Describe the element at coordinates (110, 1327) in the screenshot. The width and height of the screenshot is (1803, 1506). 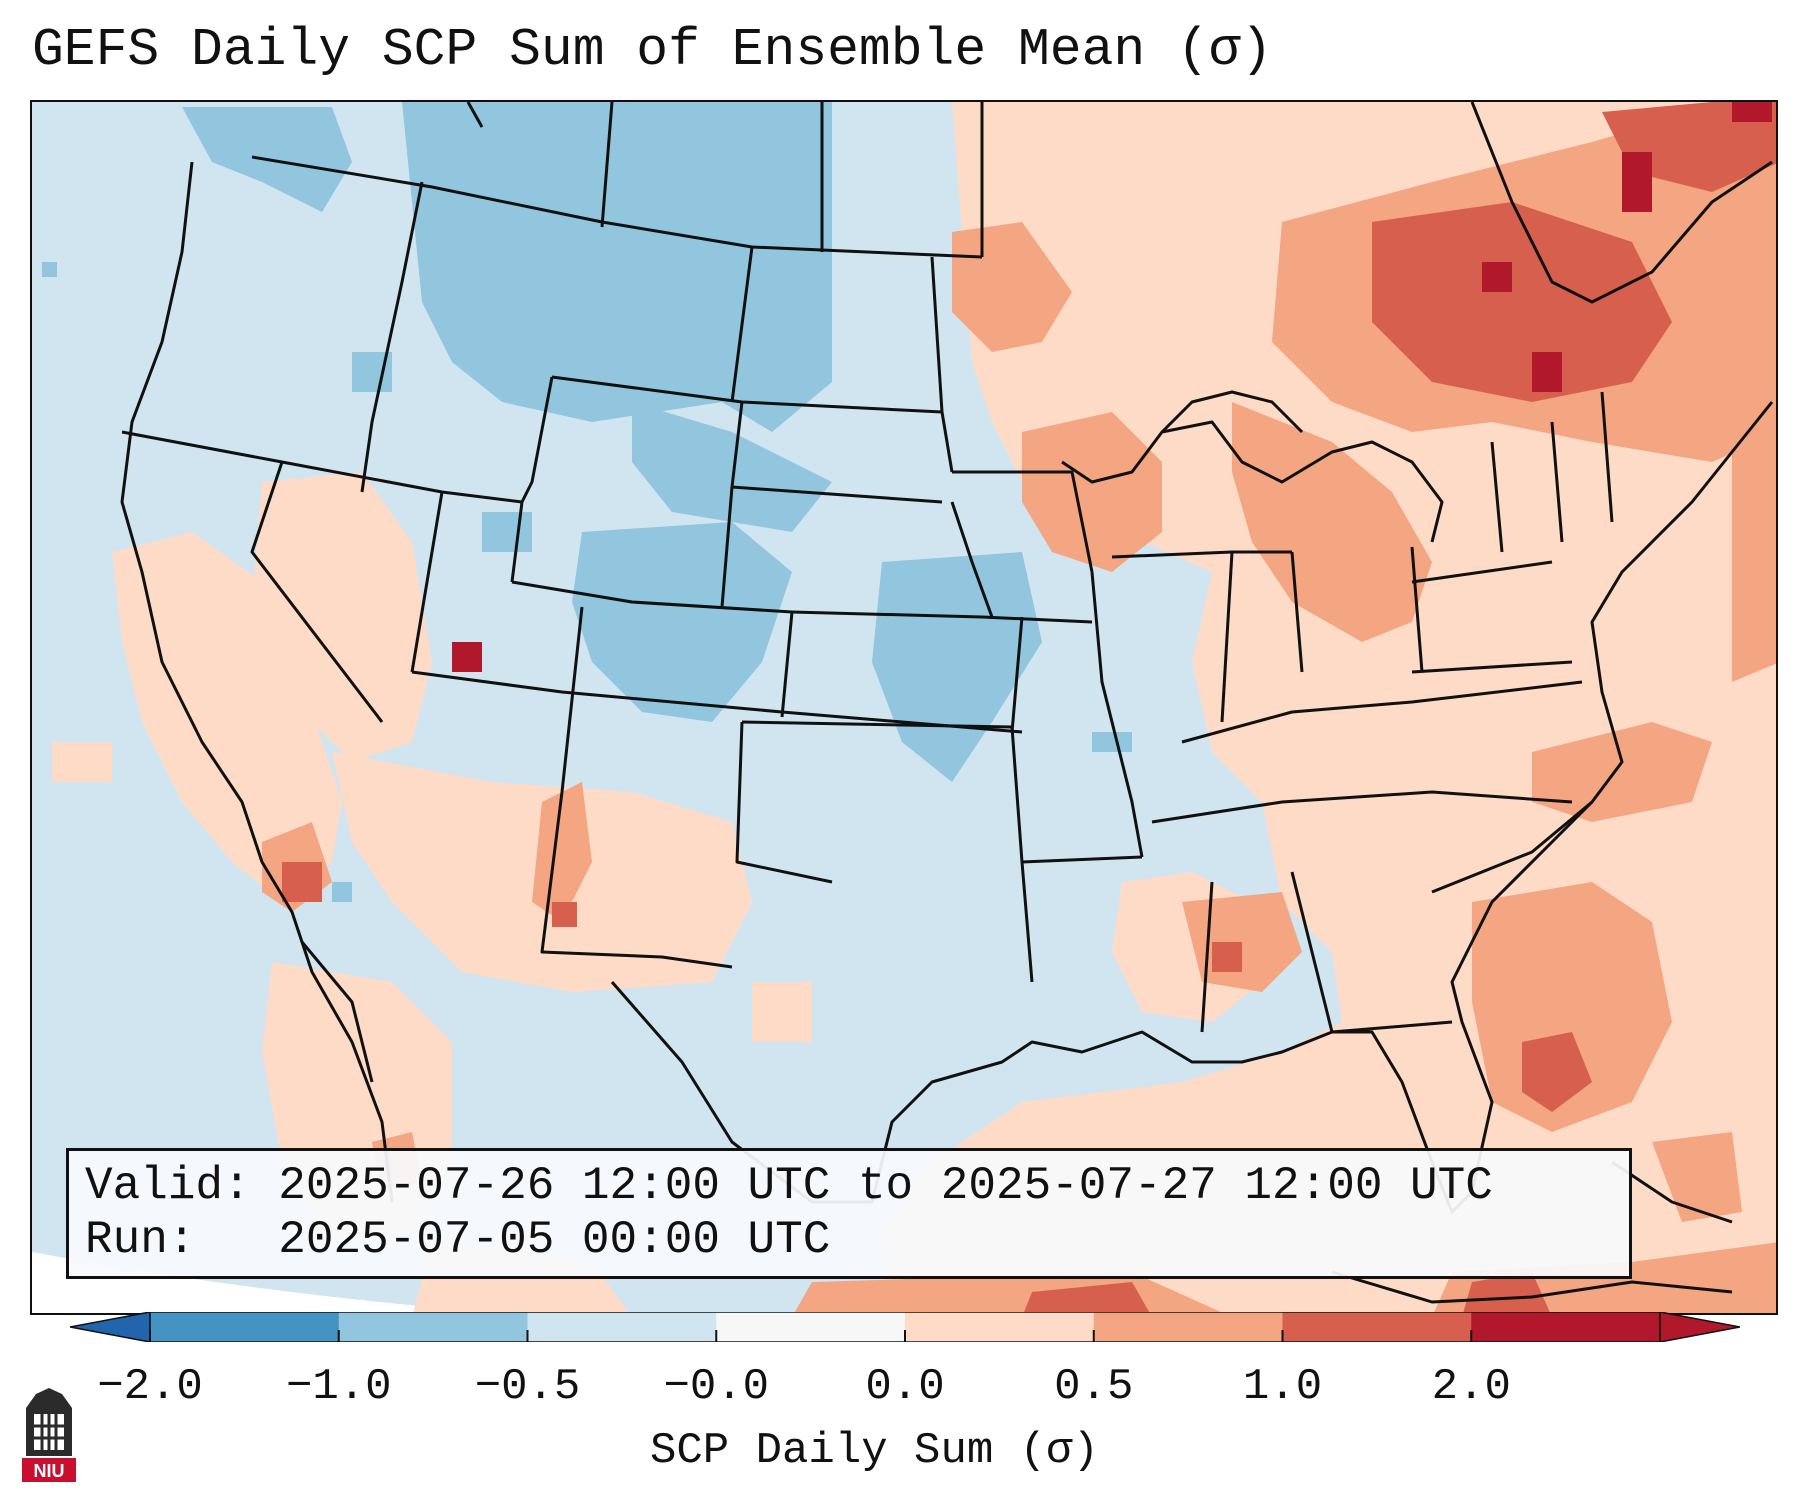
I see `colorbar-extend-low` at that location.